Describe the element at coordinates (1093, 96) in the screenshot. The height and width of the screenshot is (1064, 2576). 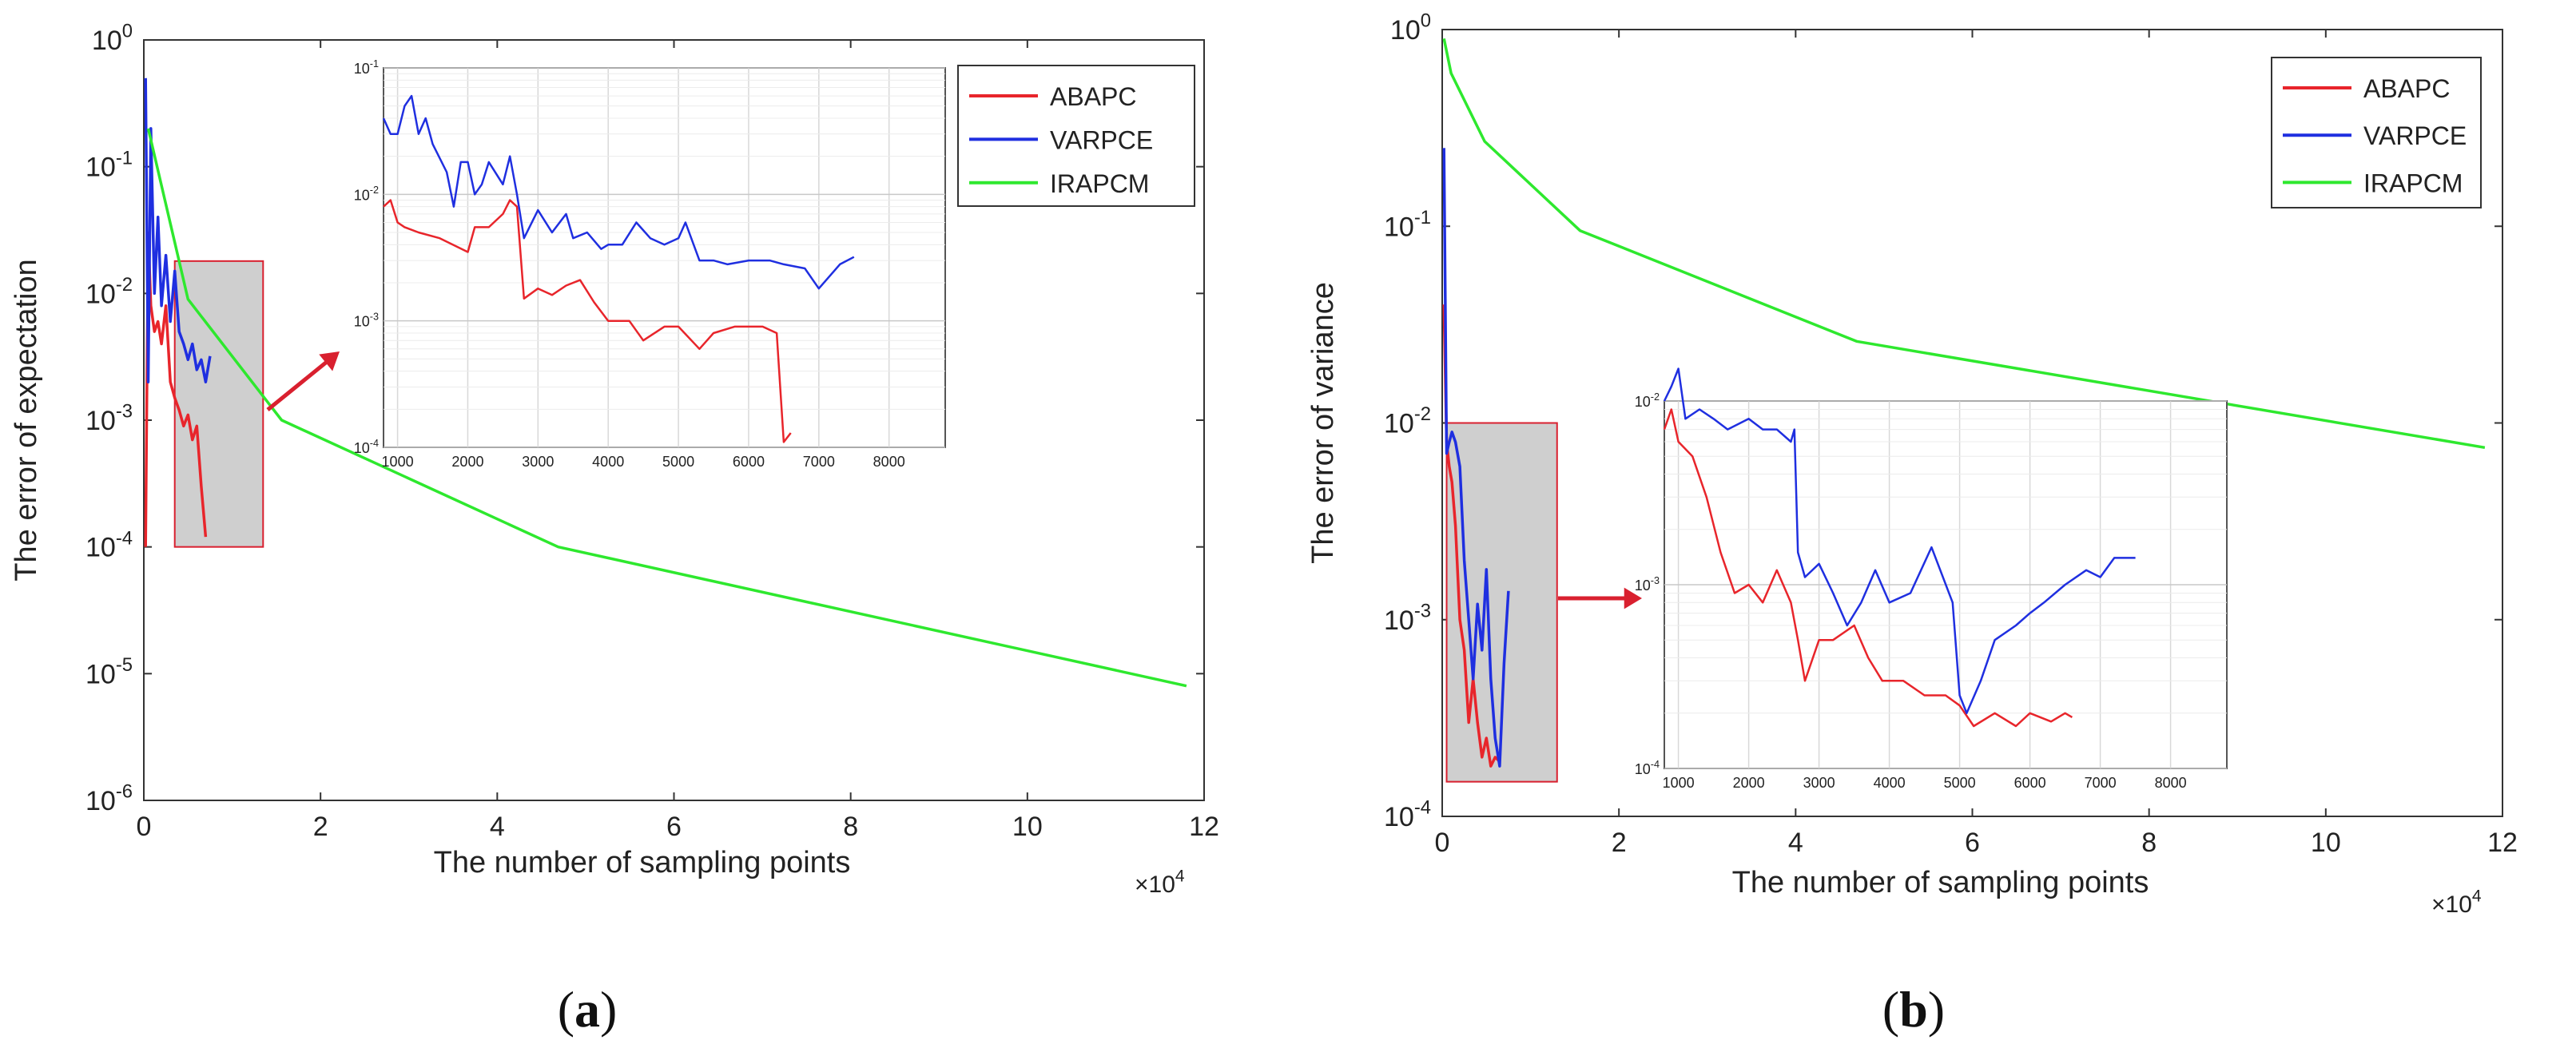
I see `legend-label-abapc-a: ABAPC` at that location.